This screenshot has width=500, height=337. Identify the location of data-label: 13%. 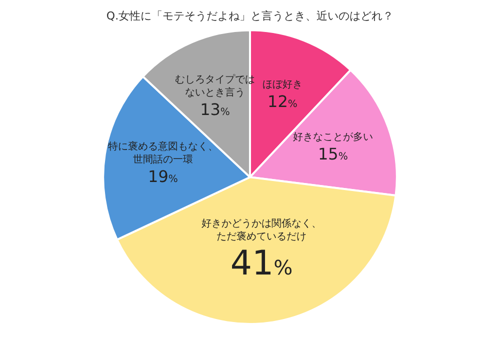
(215, 109).